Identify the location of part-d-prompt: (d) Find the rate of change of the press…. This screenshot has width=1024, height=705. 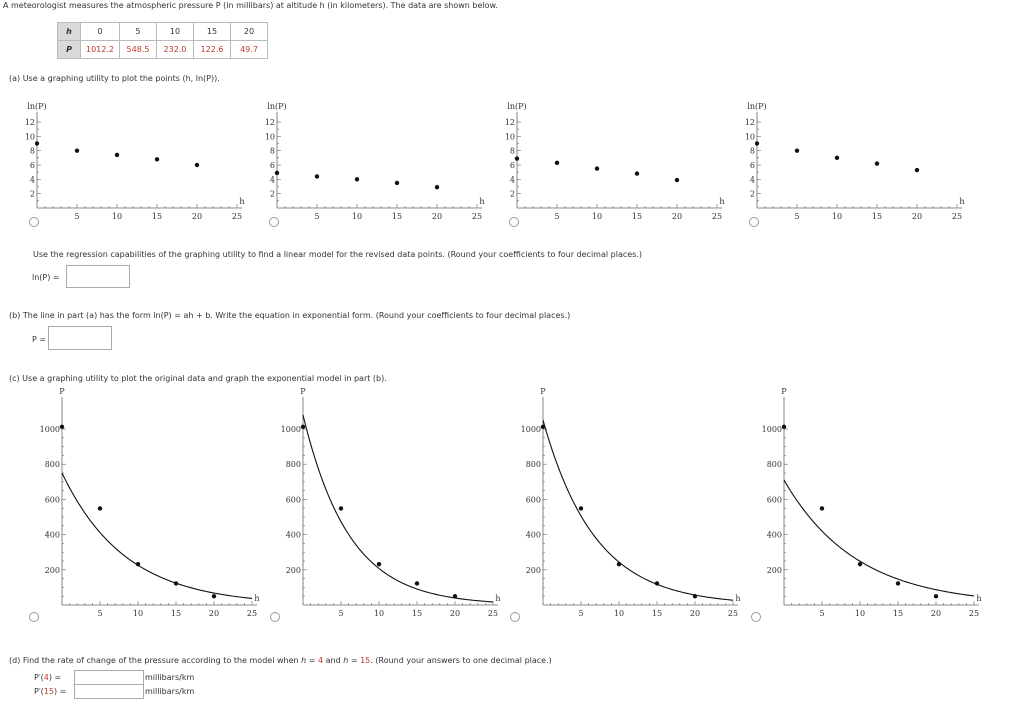
(280, 660).